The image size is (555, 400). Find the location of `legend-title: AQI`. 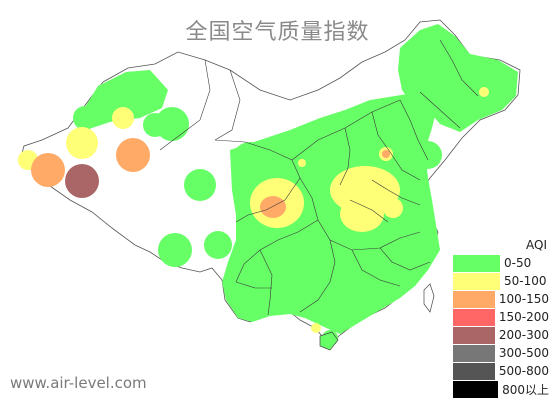

legend-title: AQI is located at coordinates (536, 245).